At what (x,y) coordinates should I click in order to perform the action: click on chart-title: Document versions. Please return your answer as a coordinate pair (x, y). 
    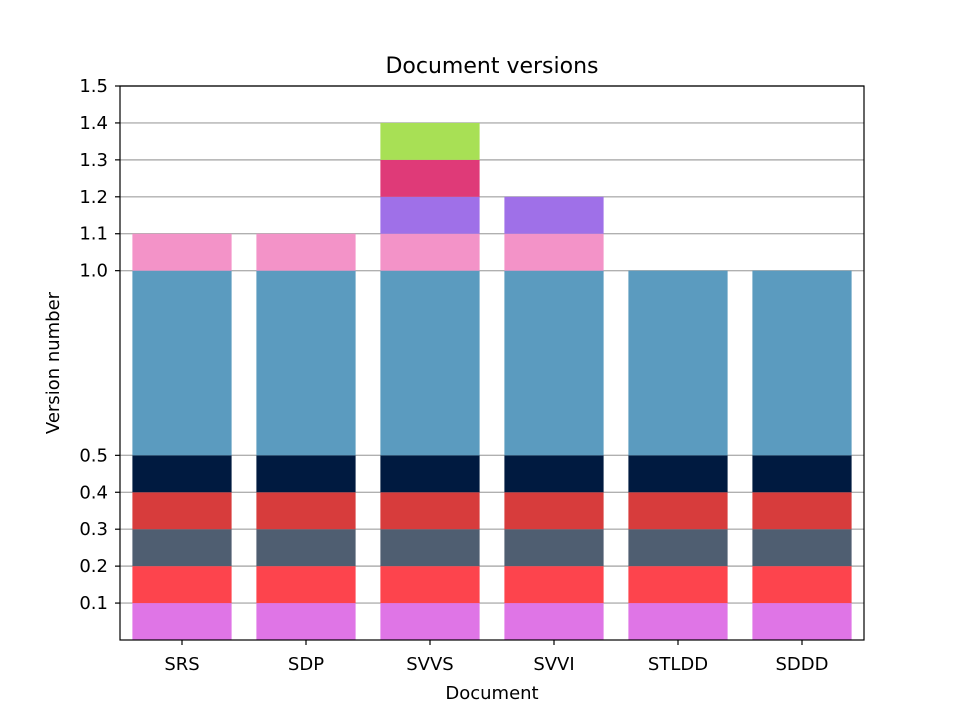
    Looking at the image, I should click on (491, 66).